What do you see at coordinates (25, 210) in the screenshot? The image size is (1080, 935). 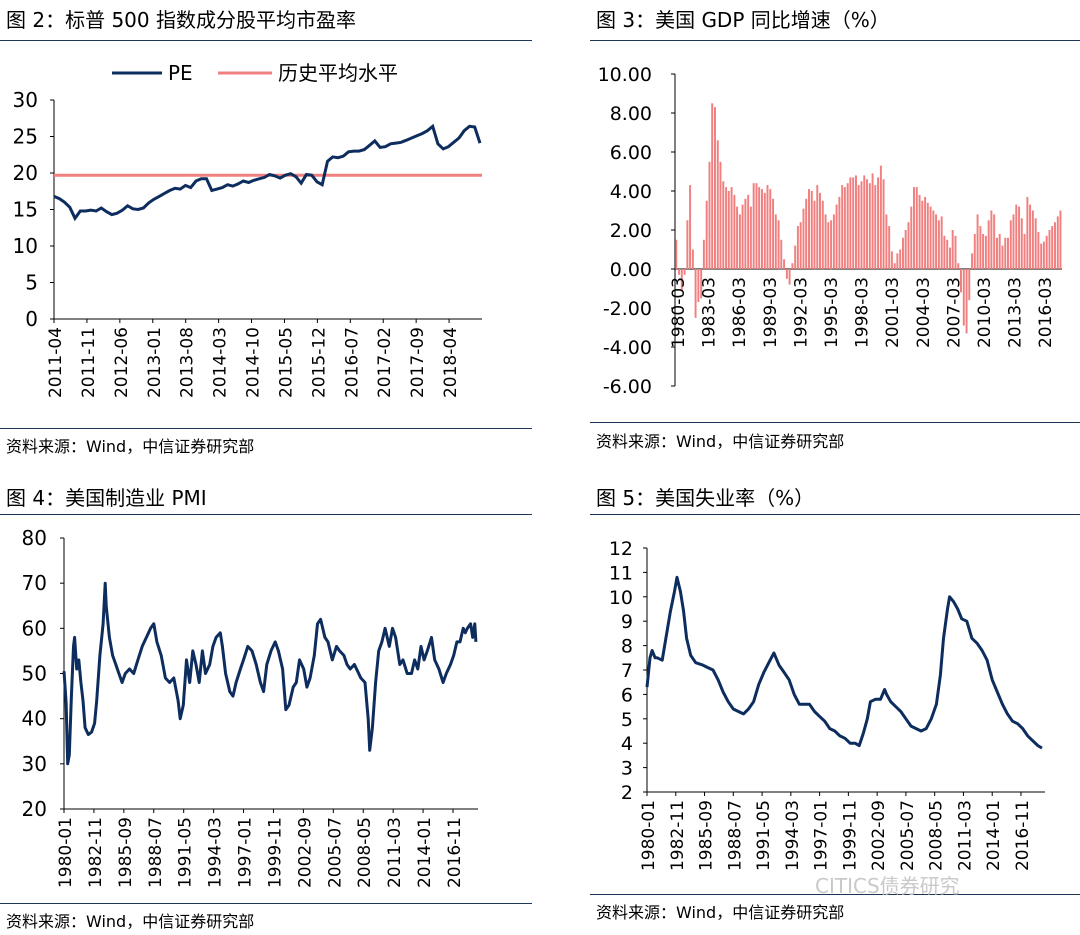 I see `y-tick-label: 15` at bounding box center [25, 210].